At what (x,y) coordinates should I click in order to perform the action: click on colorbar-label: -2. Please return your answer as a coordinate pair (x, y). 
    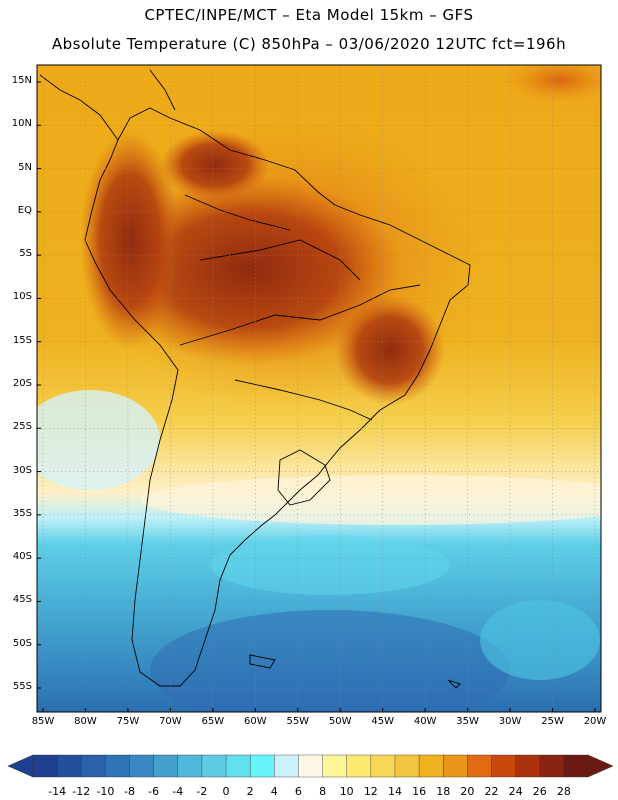
    Looking at the image, I should click on (202, 791).